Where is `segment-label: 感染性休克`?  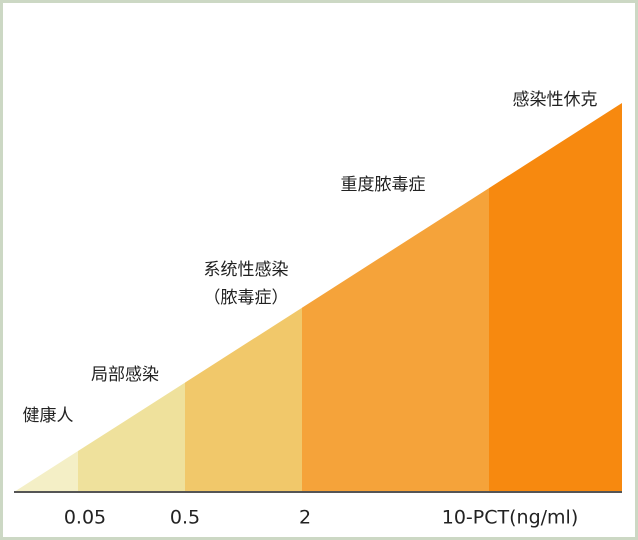 segment-label: 感染性休克 is located at coordinates (555, 100).